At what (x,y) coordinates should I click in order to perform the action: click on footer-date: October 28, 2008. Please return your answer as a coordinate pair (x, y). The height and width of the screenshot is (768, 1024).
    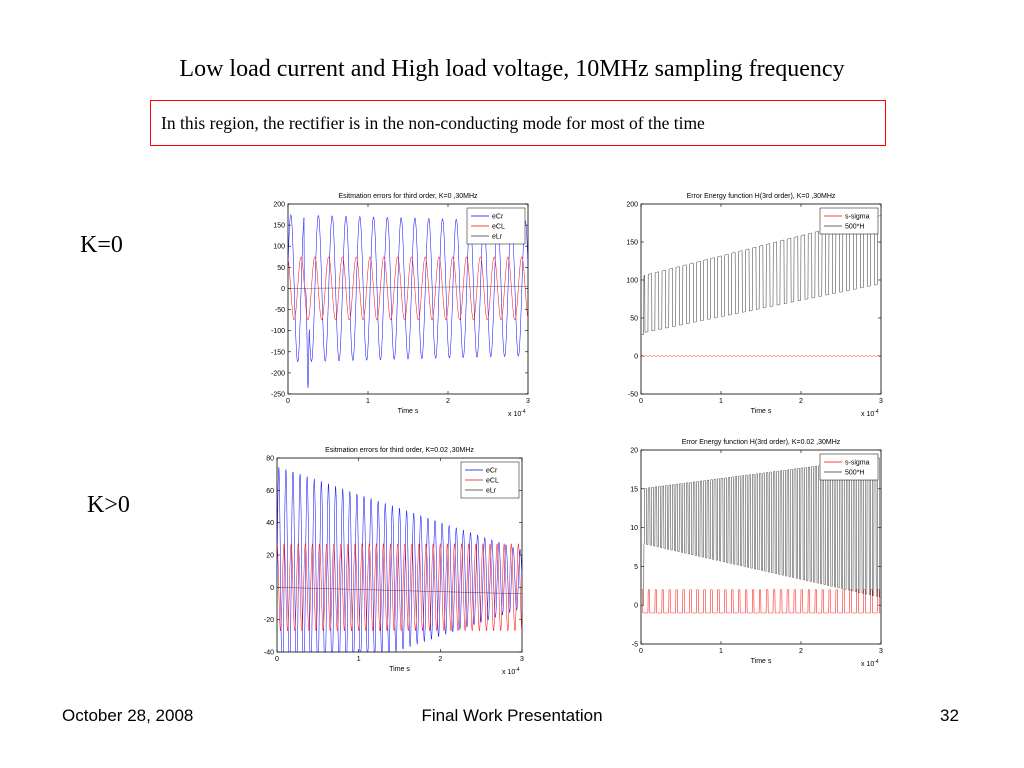
    Looking at the image, I should click on (128, 715).